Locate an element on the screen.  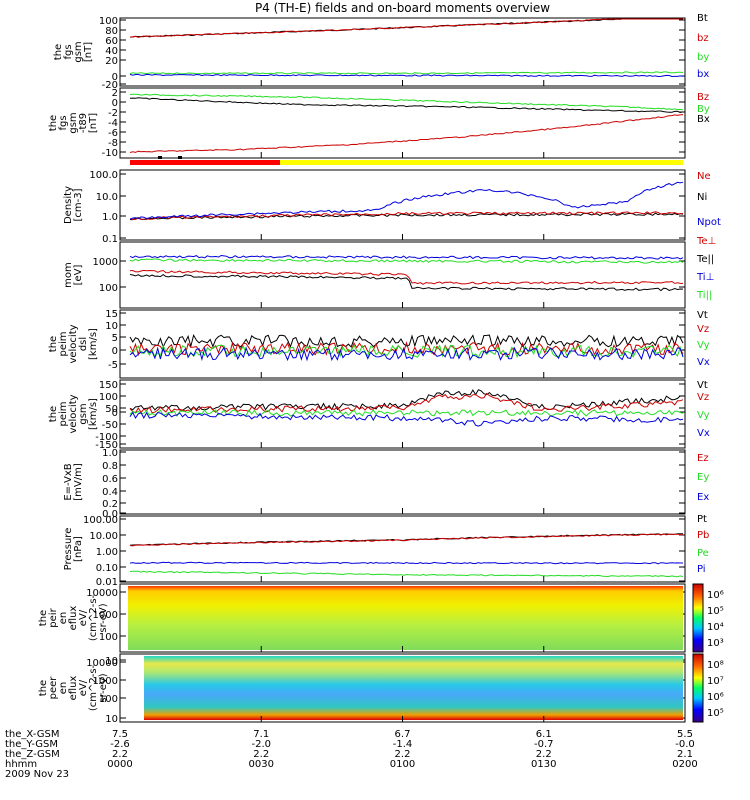
legend-Pt: Pt is located at coordinates (702, 519).